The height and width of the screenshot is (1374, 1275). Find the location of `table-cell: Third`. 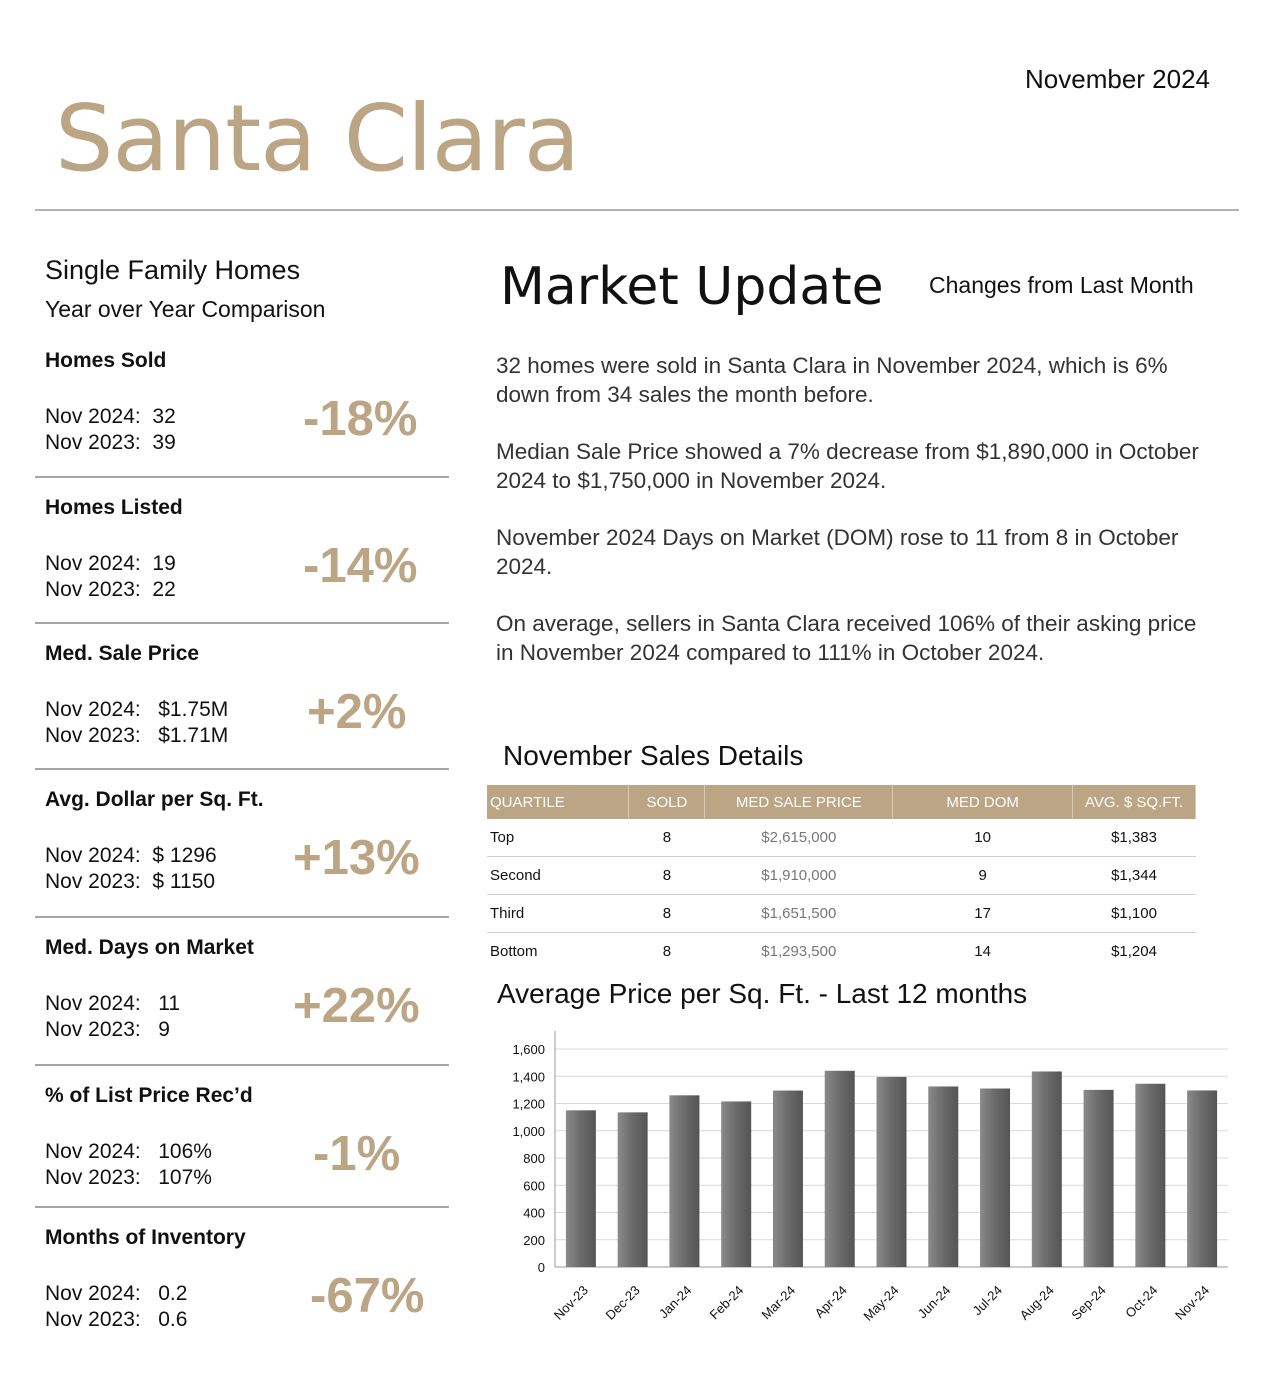

table-cell: Third is located at coordinates (558, 913).